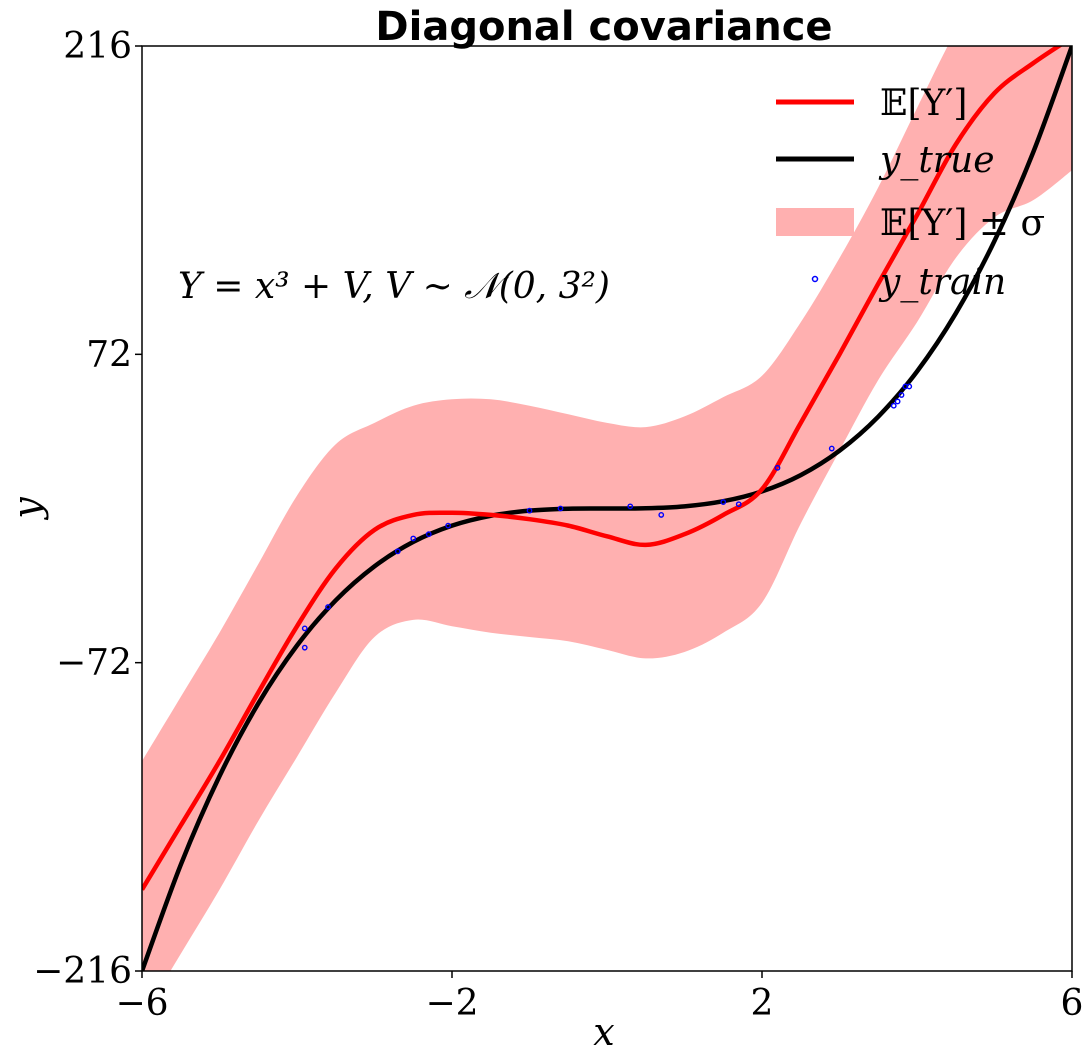  Describe the element at coordinates (94, 663) in the screenshot. I see `y-tick-label: −72` at that location.